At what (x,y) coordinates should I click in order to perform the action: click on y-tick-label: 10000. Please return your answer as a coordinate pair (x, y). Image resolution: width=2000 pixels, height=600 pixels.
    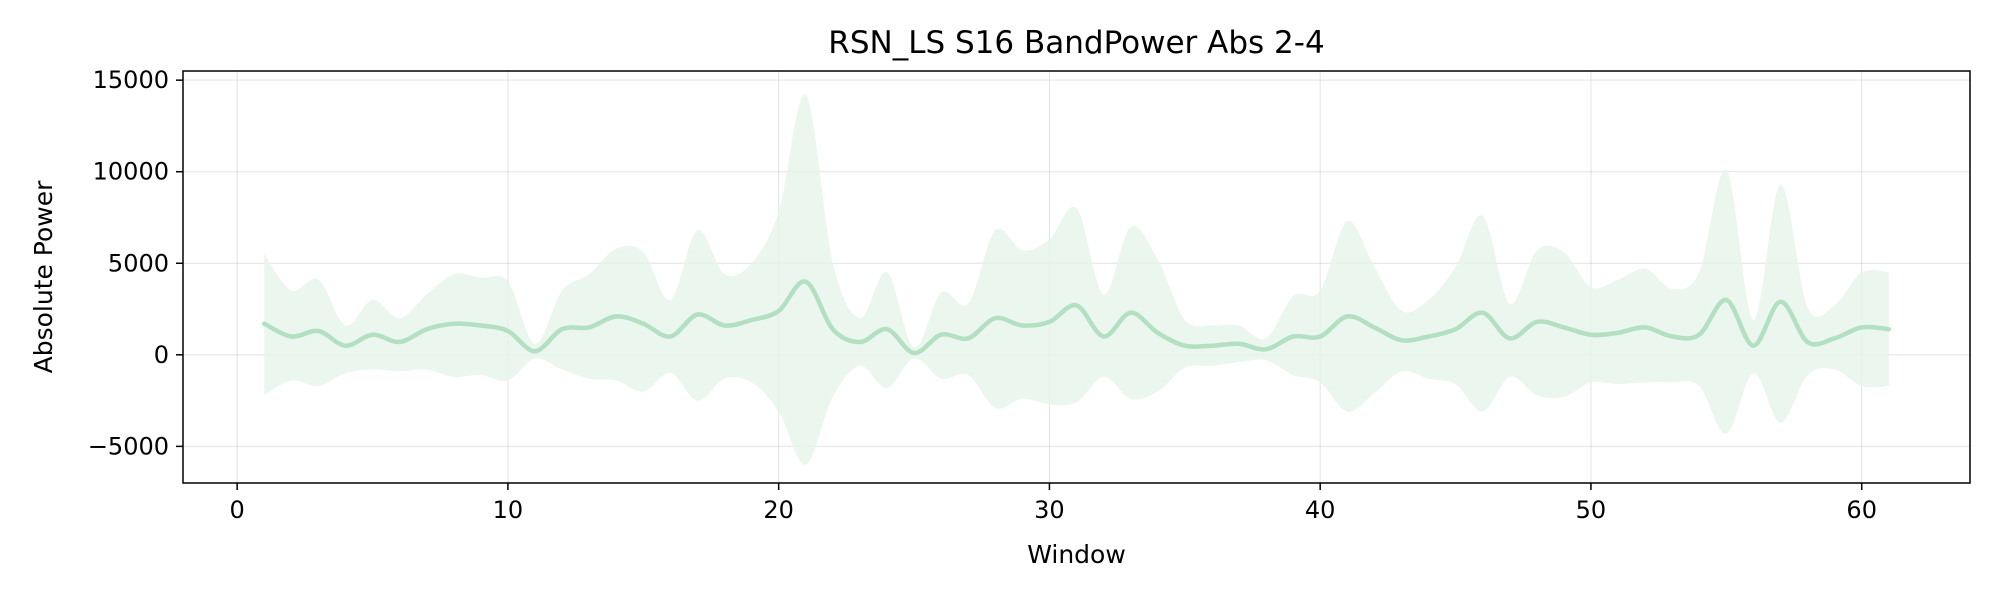
    Looking at the image, I should click on (131, 172).